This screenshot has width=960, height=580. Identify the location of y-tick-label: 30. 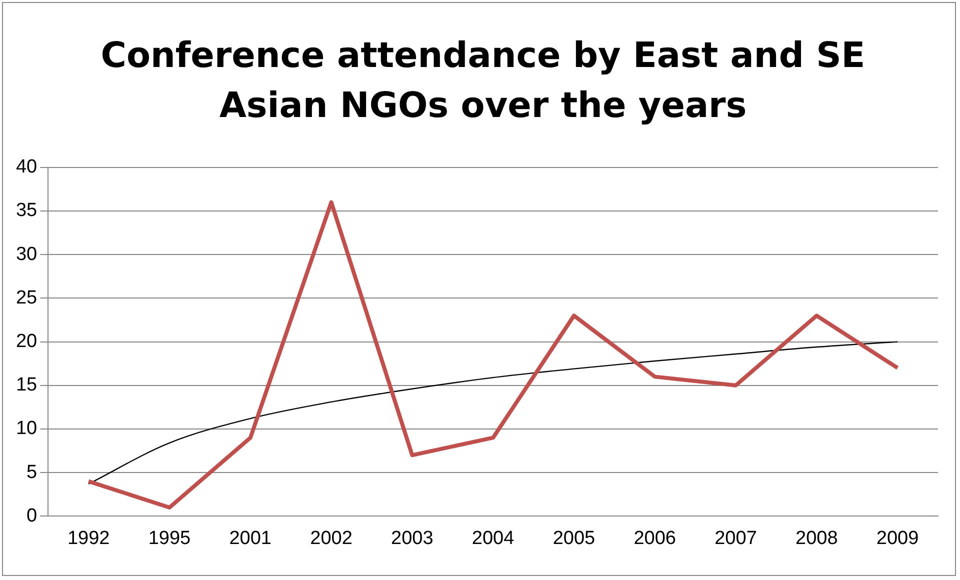
(27, 254).